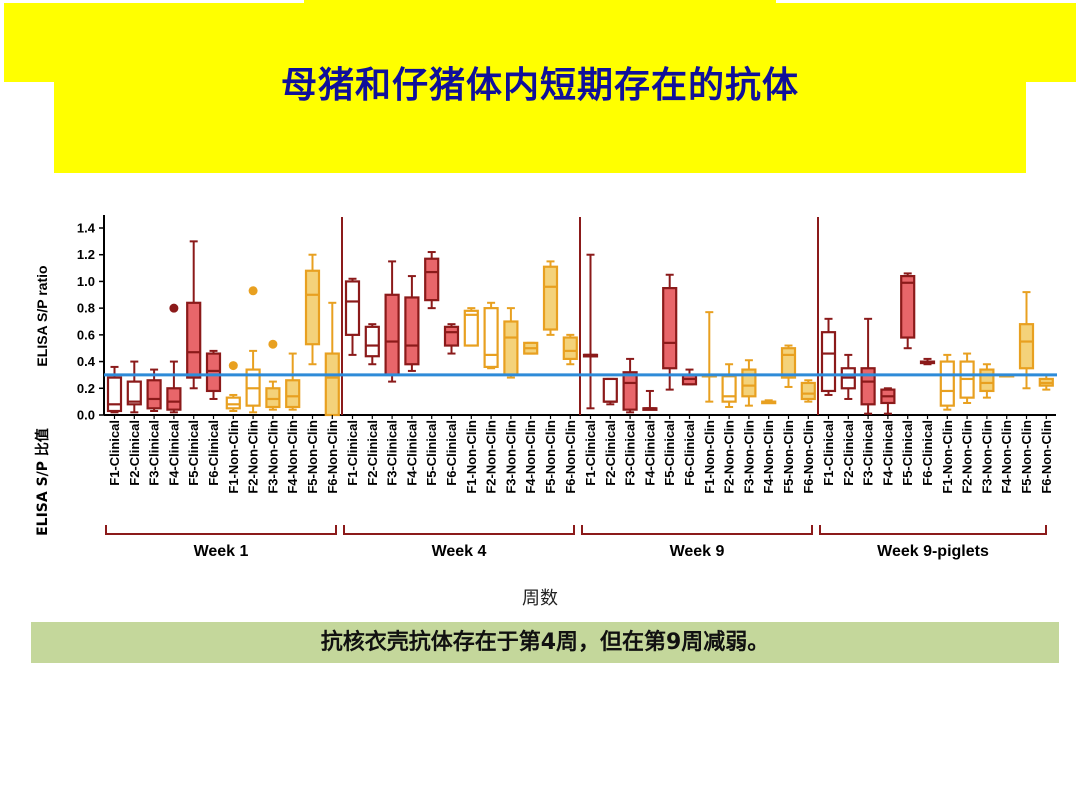 The image size is (1080, 810). I want to click on y-tick-label: 0.4, so click(86, 361).